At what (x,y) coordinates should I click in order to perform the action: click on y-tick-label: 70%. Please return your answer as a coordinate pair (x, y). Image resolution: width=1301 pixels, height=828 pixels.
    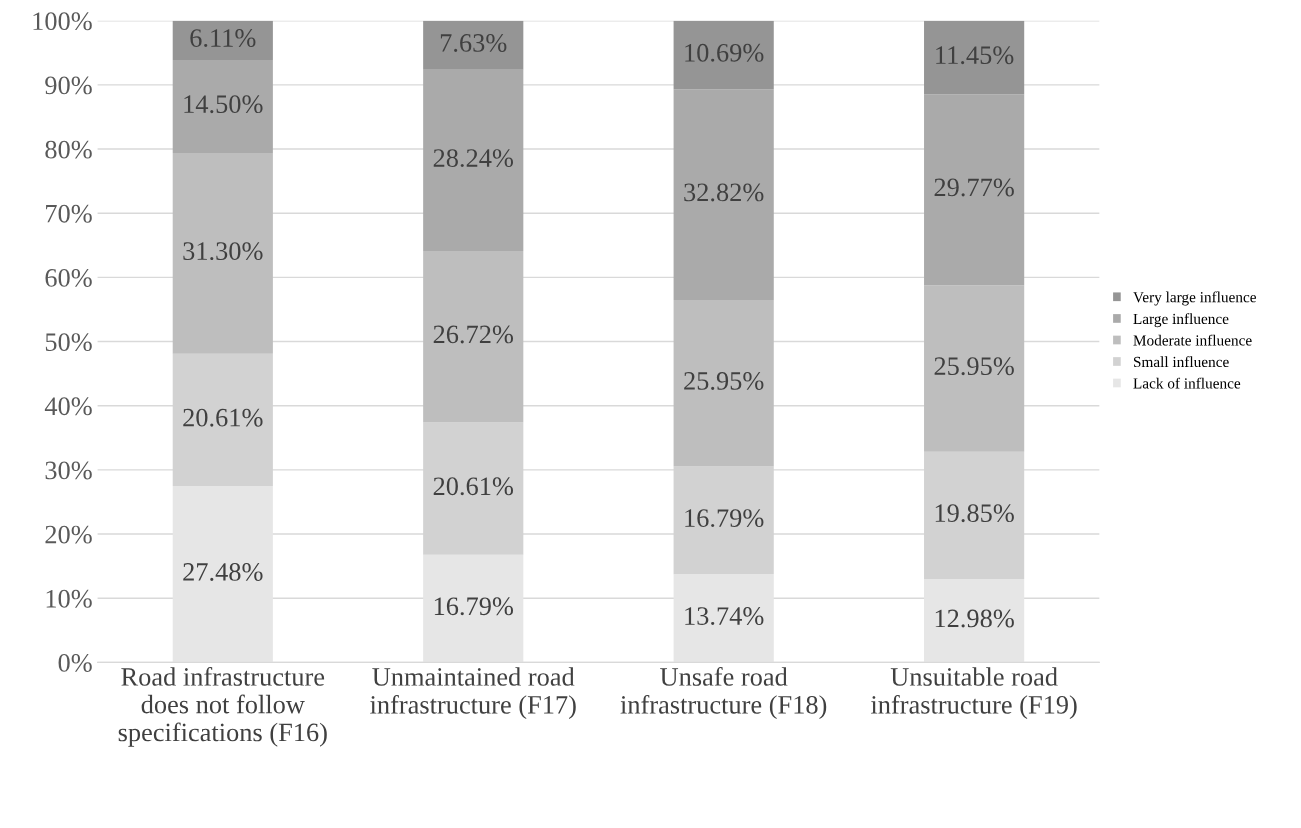
    Looking at the image, I should click on (69, 213).